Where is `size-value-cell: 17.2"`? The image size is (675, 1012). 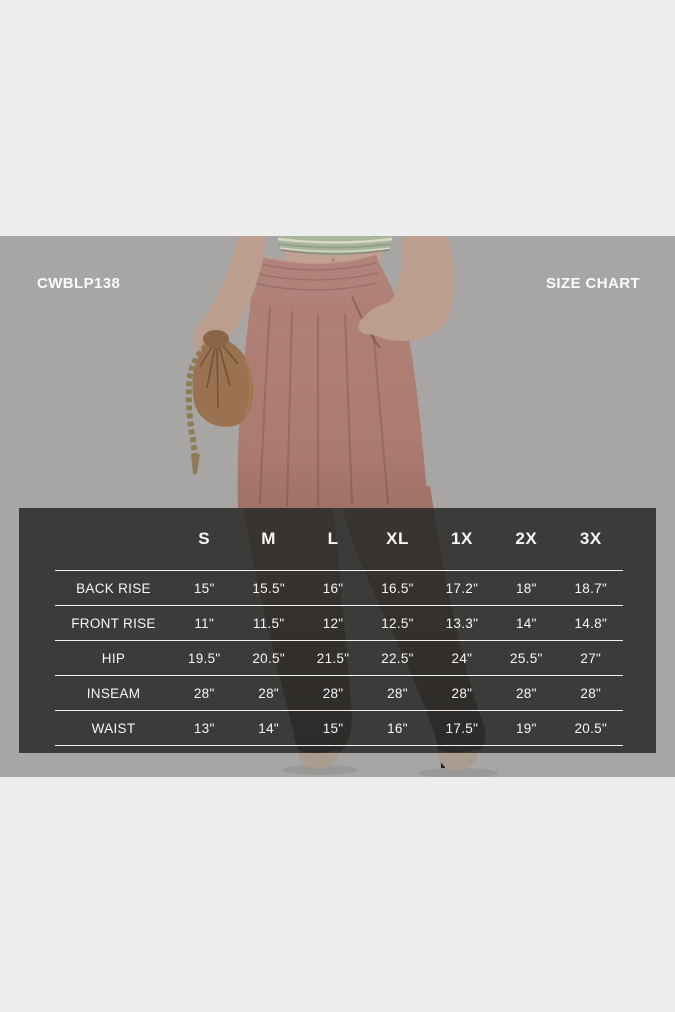 size-value-cell: 17.2" is located at coordinates (462, 588).